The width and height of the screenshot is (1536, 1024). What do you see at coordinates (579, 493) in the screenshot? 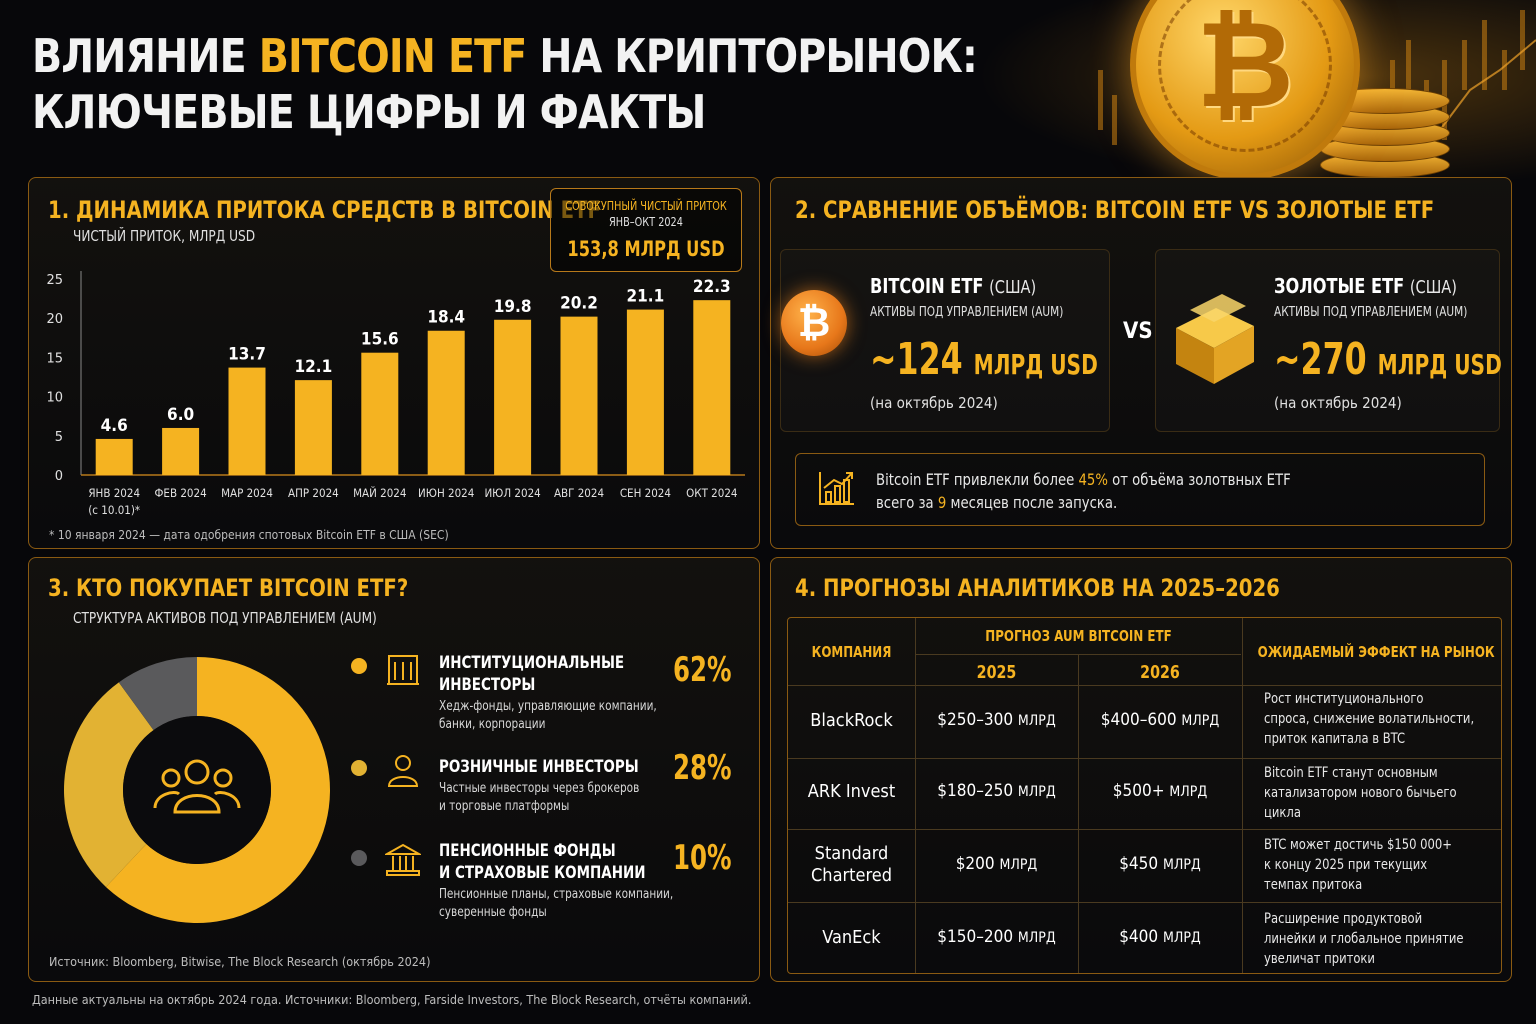
I see `x-tick-label: АВГ 2024` at bounding box center [579, 493].